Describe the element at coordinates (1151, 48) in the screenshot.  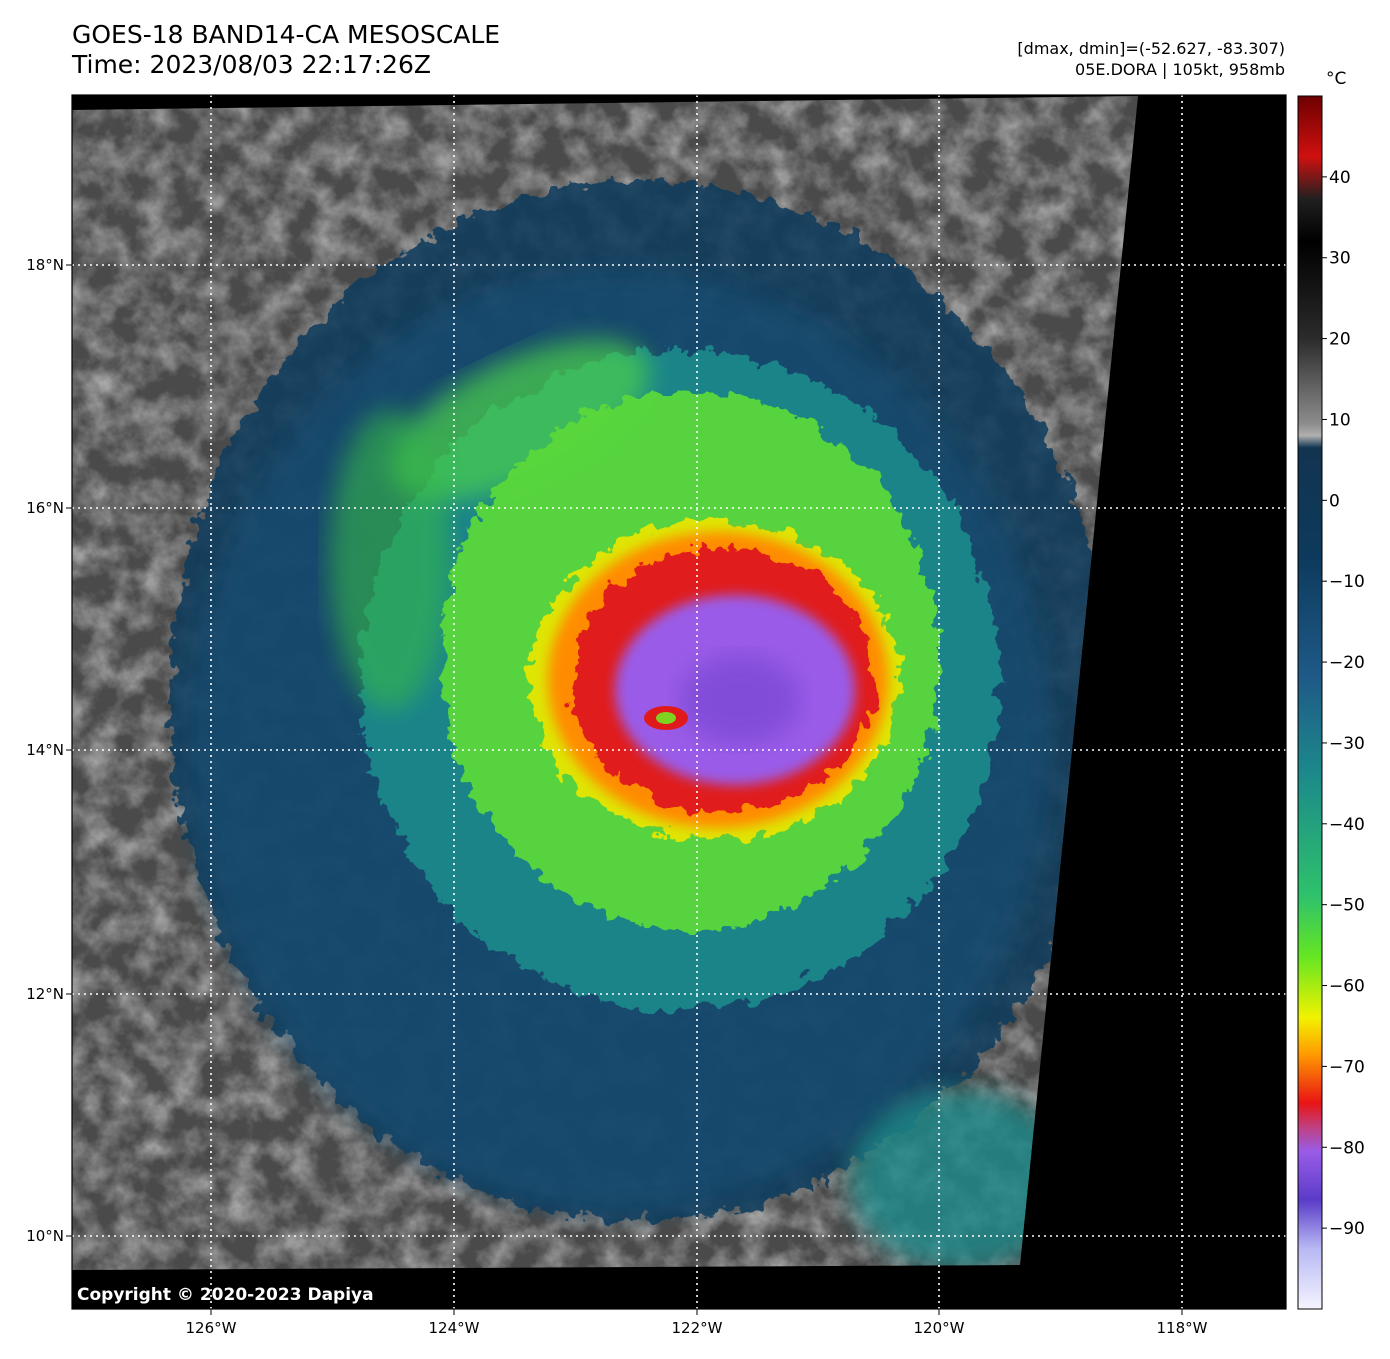
I see `dmax-dmin-text: [dmax, dmin]=(-52.627, -83.307)` at that location.